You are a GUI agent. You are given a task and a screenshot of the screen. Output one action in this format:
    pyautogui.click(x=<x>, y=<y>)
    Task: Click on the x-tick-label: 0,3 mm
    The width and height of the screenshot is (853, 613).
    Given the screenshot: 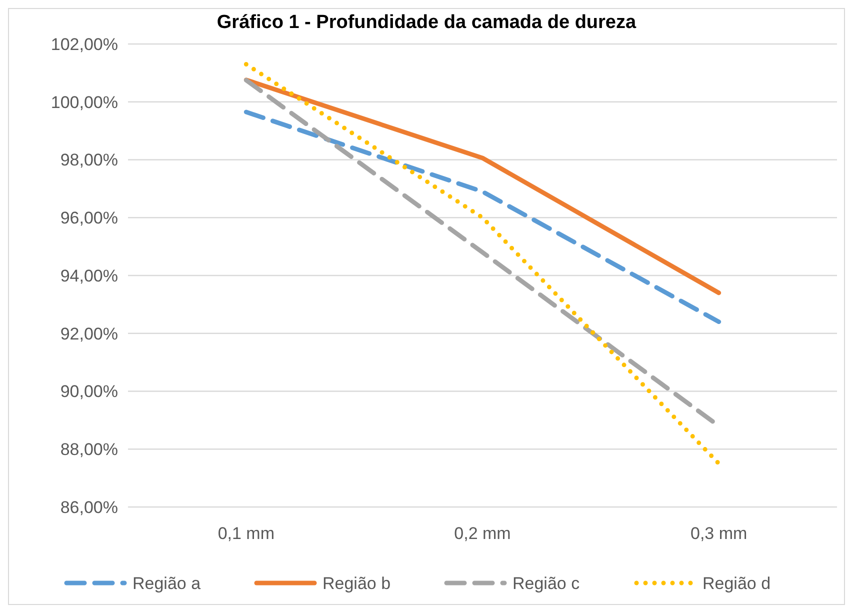 What is the action you would take?
    pyautogui.click(x=719, y=533)
    